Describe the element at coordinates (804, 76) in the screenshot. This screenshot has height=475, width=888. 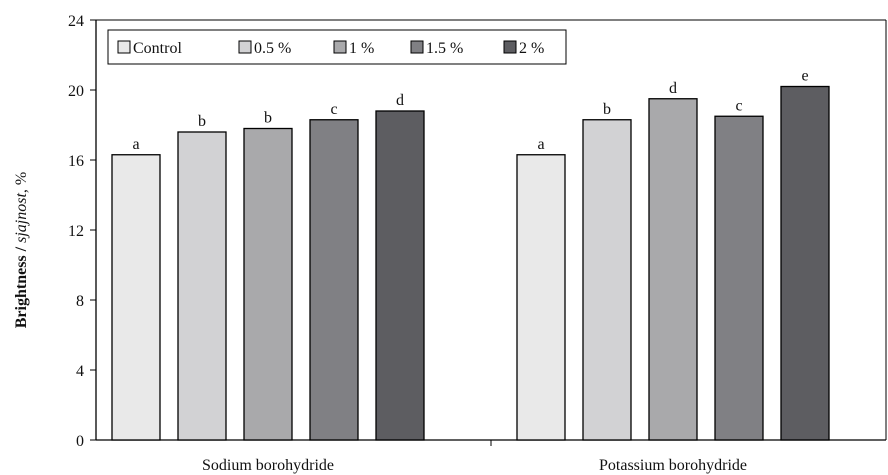
I see `bar-significance-label: e` at that location.